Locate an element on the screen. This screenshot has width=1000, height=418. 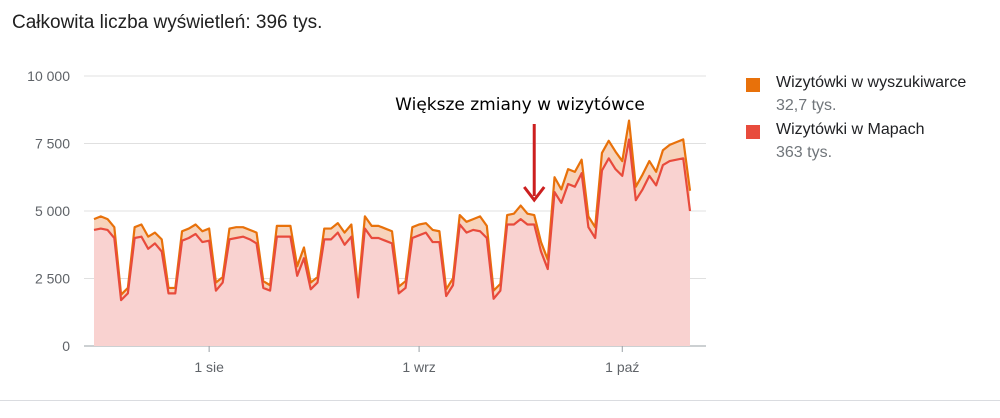
y-tick-label: 5 000 is located at coordinates (52, 211).